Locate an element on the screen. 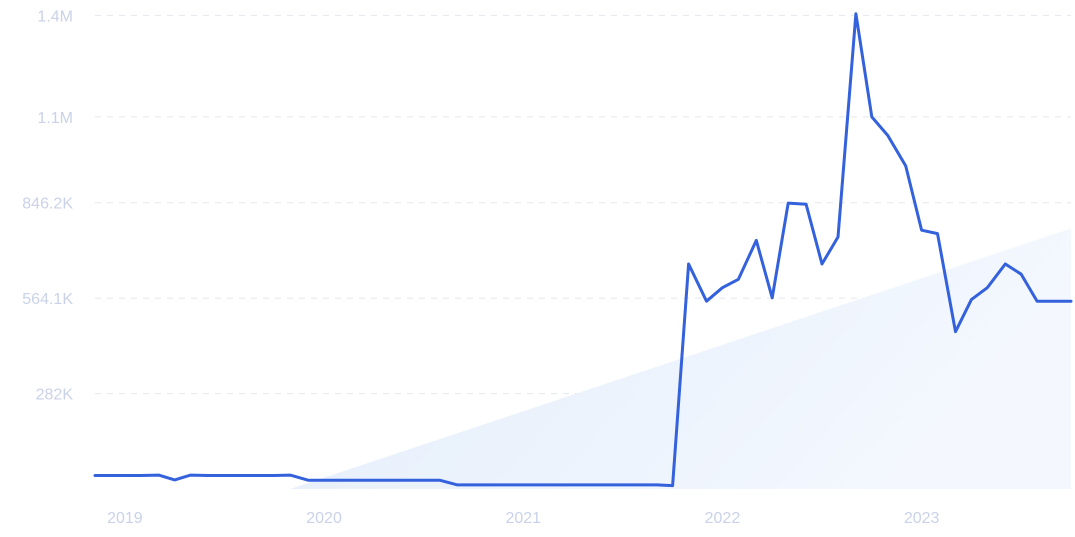 This screenshot has width=1075, height=537. x-tick-label: 2020 is located at coordinates (324, 518).